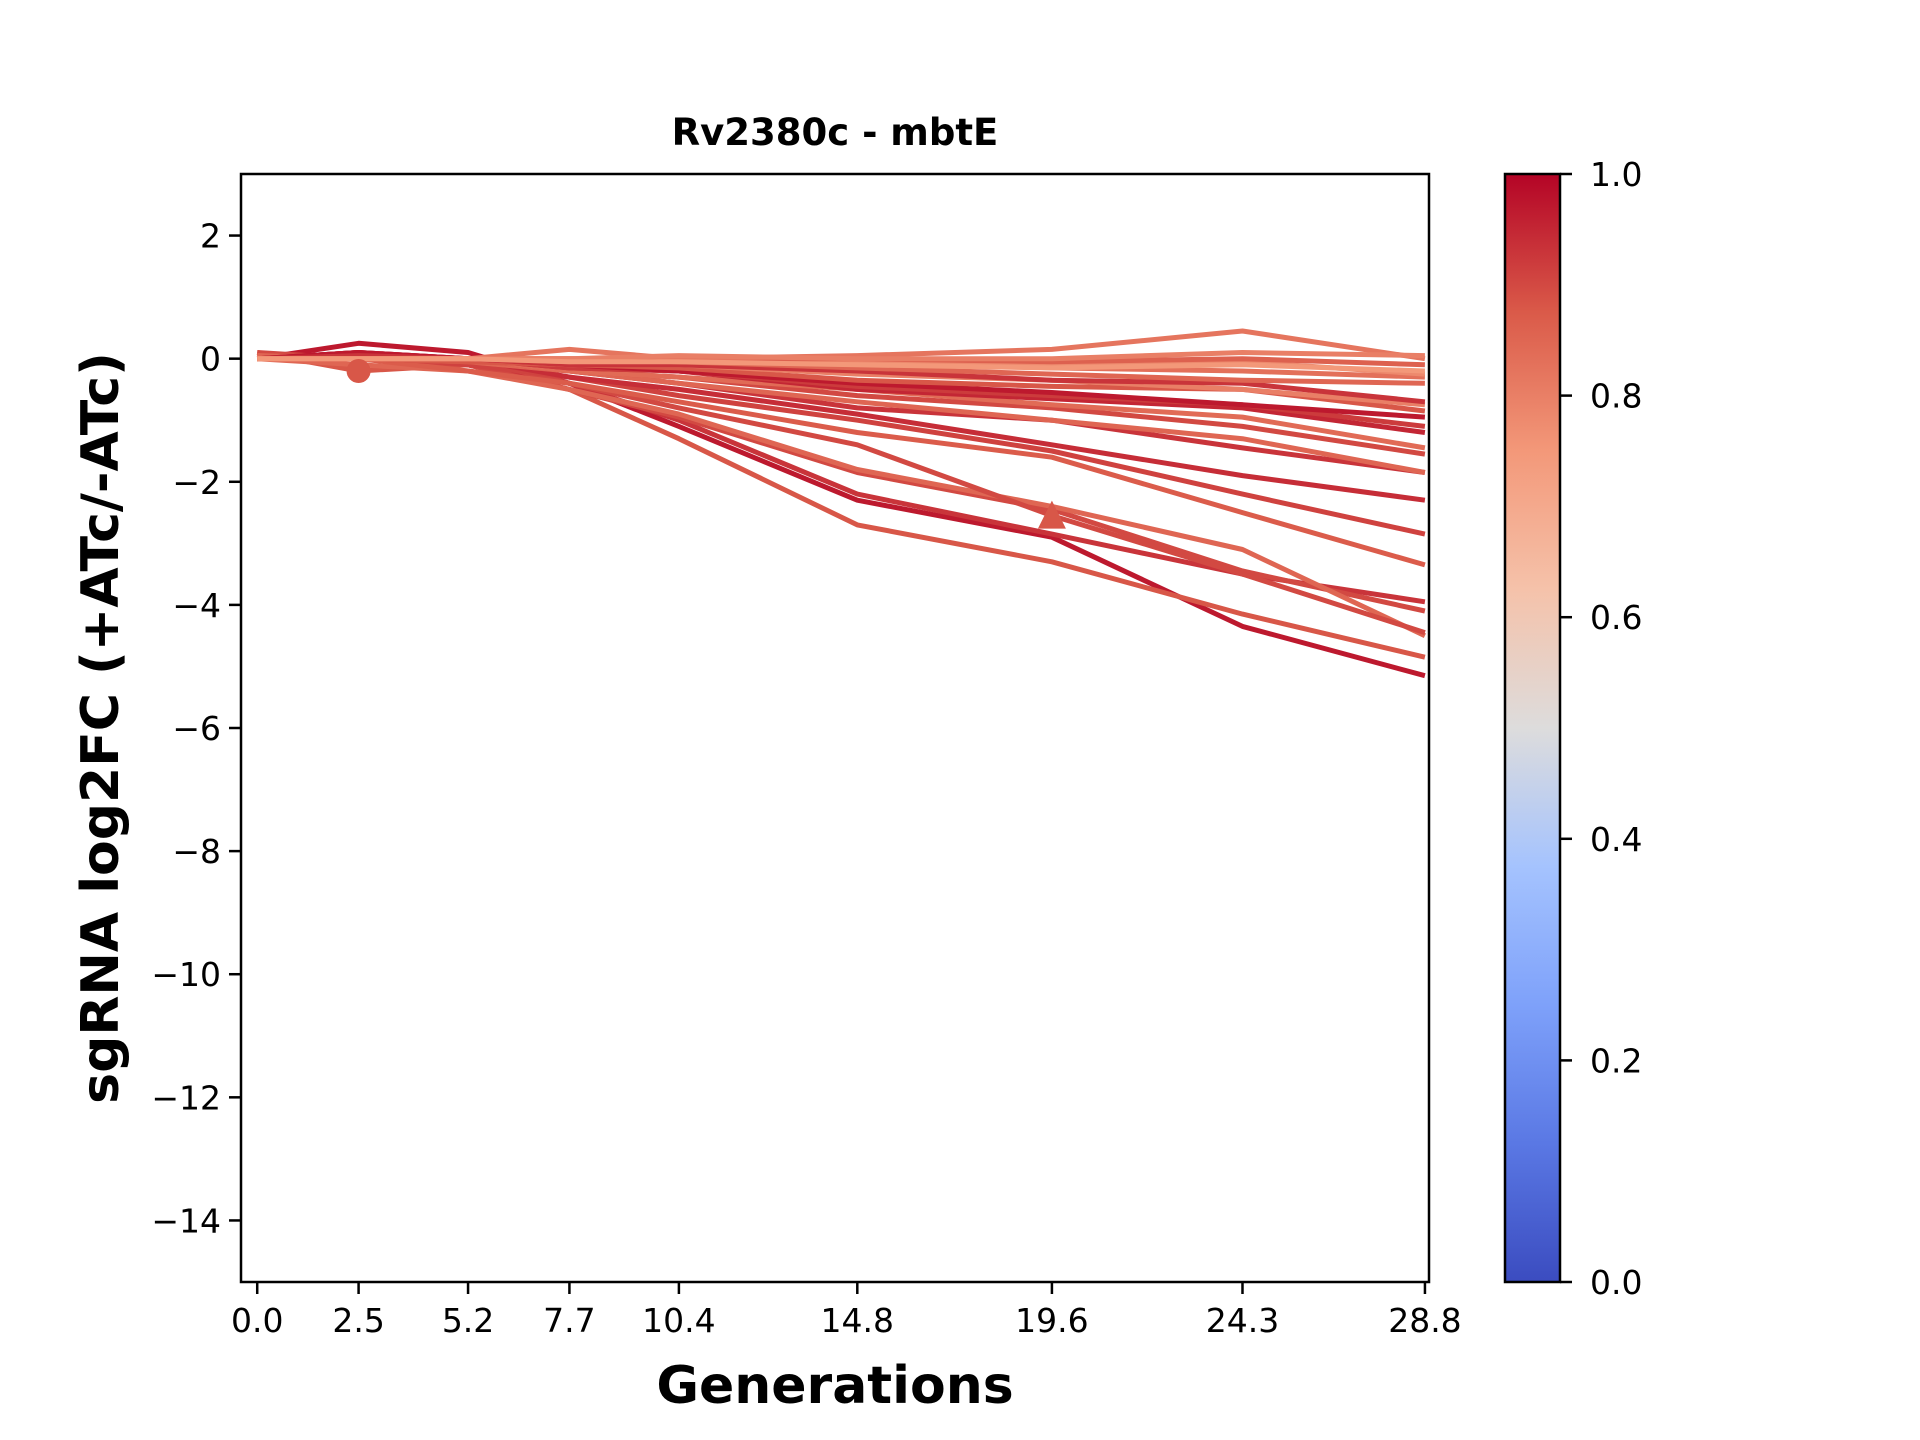 This screenshot has width=1920, height=1440. What do you see at coordinates (678, 1320) in the screenshot?
I see `x-tick-label: 10.4` at bounding box center [678, 1320].